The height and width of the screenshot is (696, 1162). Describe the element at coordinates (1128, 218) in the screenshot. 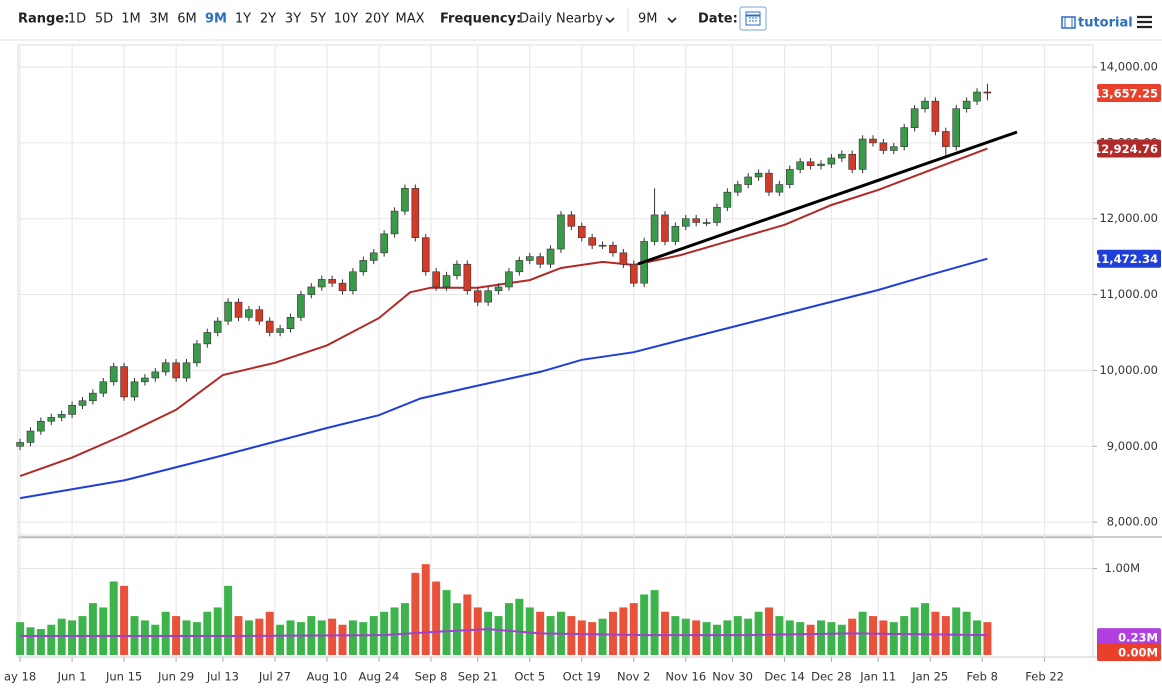

I see `y-tick-label: 12,000.00` at that location.